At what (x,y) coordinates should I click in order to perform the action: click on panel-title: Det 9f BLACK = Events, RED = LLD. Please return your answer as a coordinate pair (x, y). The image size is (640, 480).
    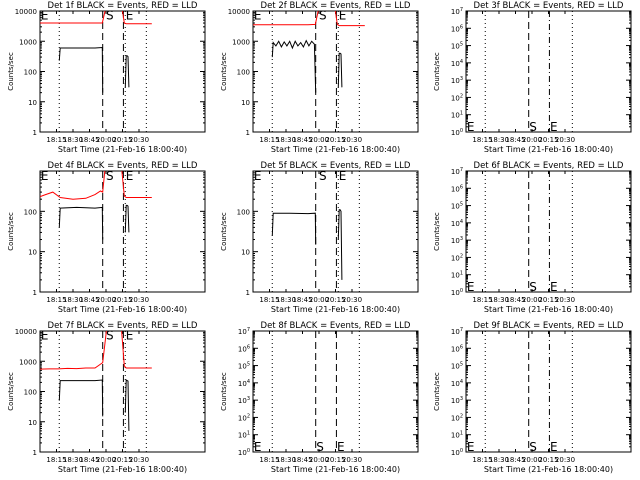
    Looking at the image, I should click on (549, 326).